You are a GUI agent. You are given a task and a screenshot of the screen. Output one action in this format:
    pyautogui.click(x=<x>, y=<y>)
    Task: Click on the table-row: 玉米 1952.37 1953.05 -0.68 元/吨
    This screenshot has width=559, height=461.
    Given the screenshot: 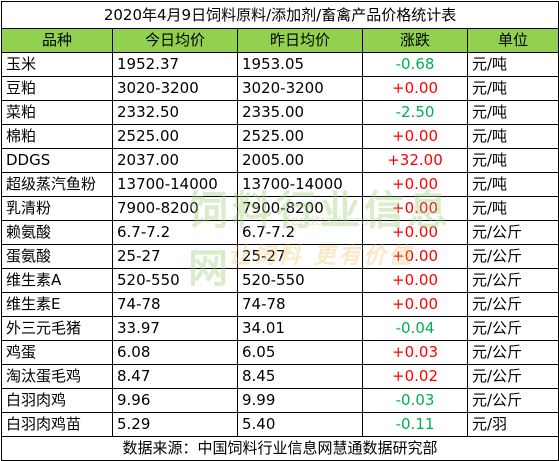 What is the action you would take?
    pyautogui.click(x=280, y=64)
    